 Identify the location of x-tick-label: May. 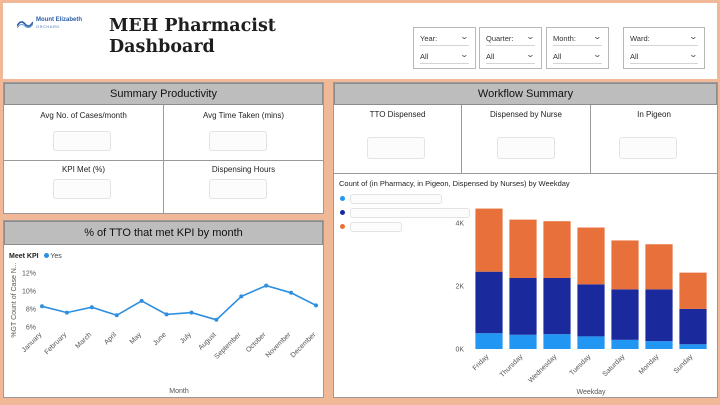
(136, 338).